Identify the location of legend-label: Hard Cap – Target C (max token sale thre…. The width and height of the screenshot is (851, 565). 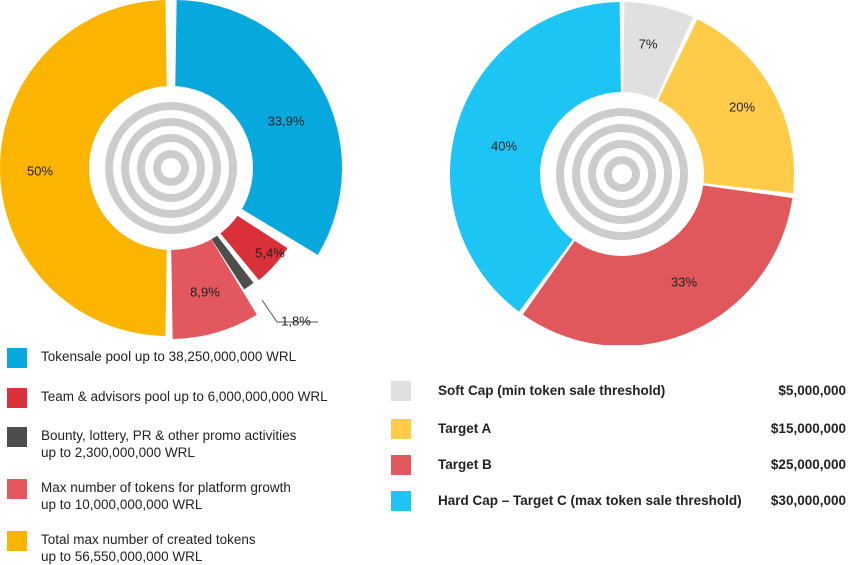
(590, 500).